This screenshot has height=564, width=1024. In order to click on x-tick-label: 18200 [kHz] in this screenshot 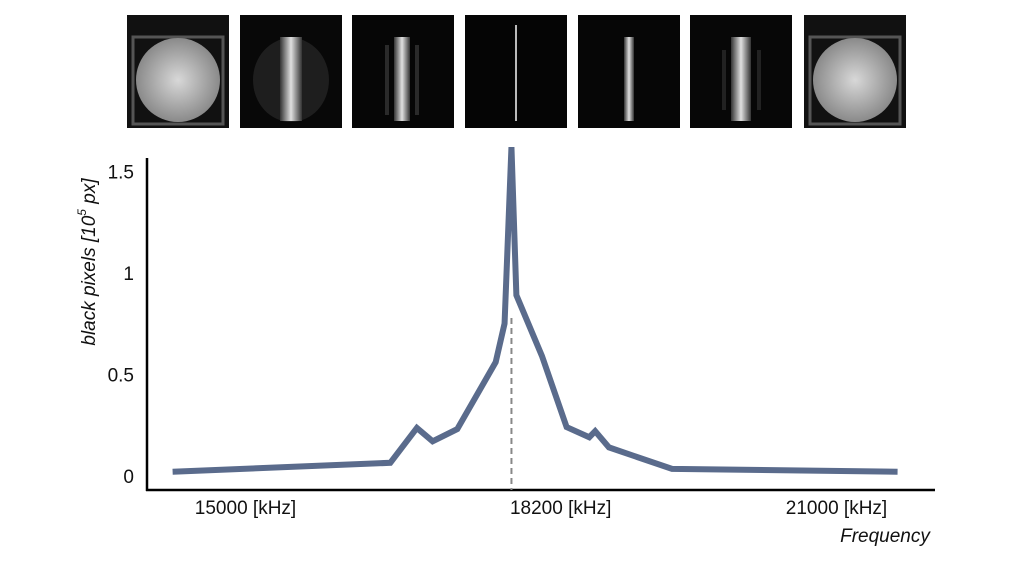, I will do `click(560, 508)`.